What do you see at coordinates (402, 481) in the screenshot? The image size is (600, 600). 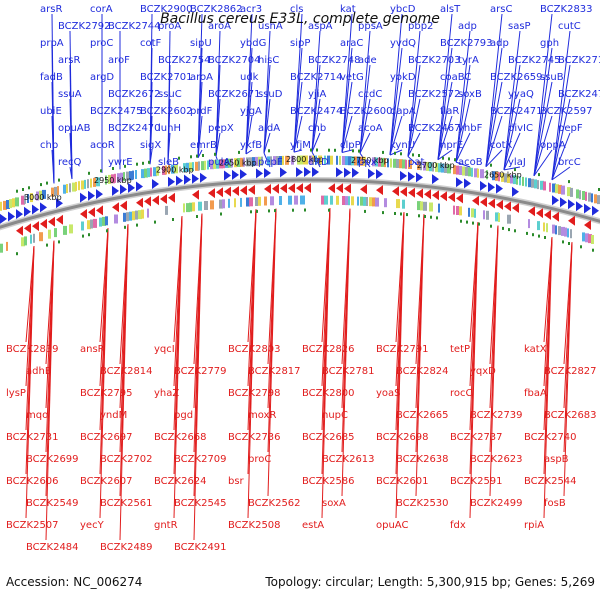 I see `reverse-gene-label: BCZK2601` at bounding box center [402, 481].